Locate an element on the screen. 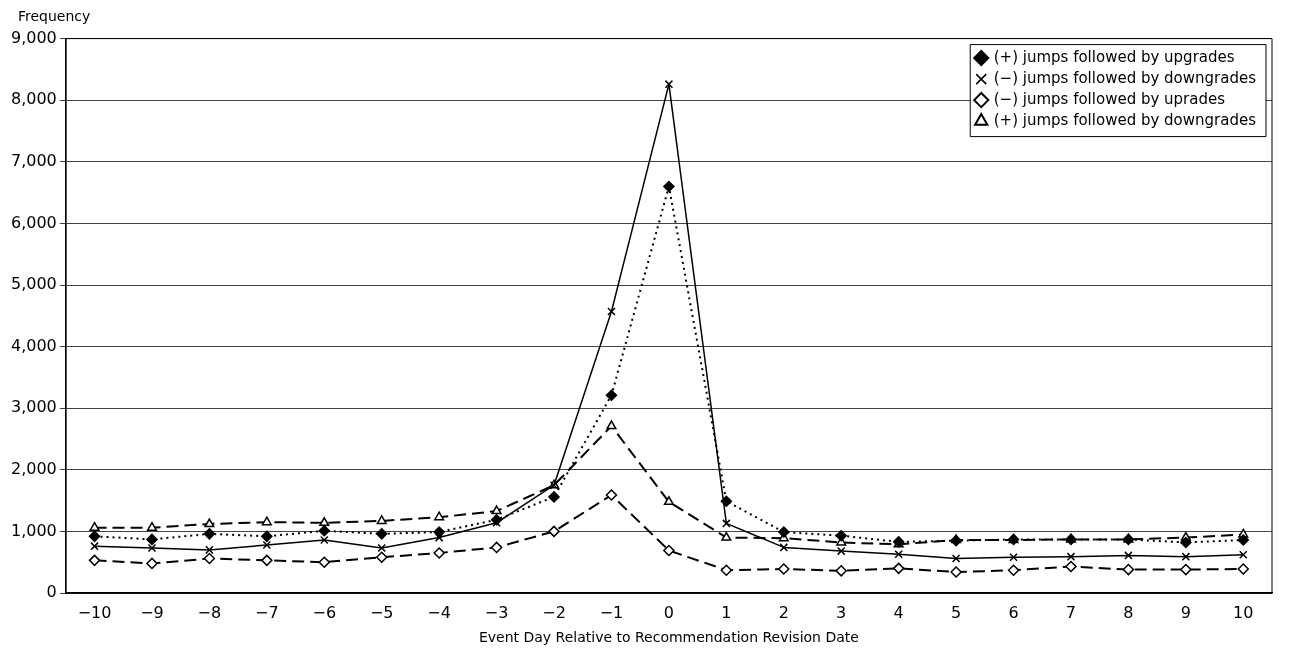 Image resolution: width=1294 pixels, height=661 pixels. x-tick-label: 0 is located at coordinates (668, 612).